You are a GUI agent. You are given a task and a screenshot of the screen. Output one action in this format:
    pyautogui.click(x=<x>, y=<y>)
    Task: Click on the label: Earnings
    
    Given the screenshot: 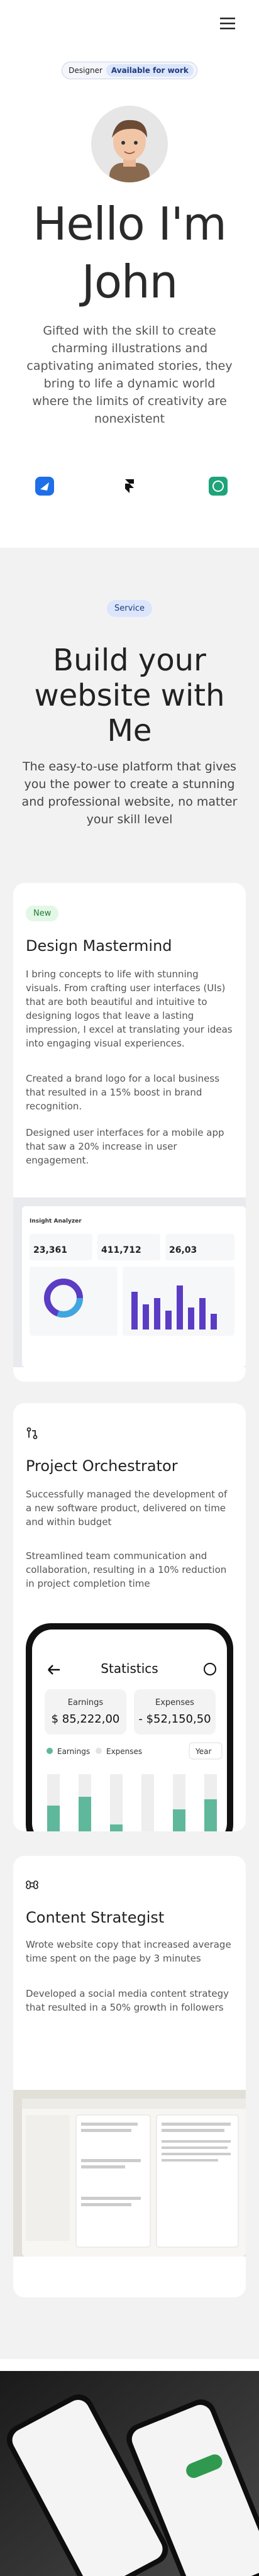 What is the action you would take?
    pyautogui.click(x=86, y=1702)
    